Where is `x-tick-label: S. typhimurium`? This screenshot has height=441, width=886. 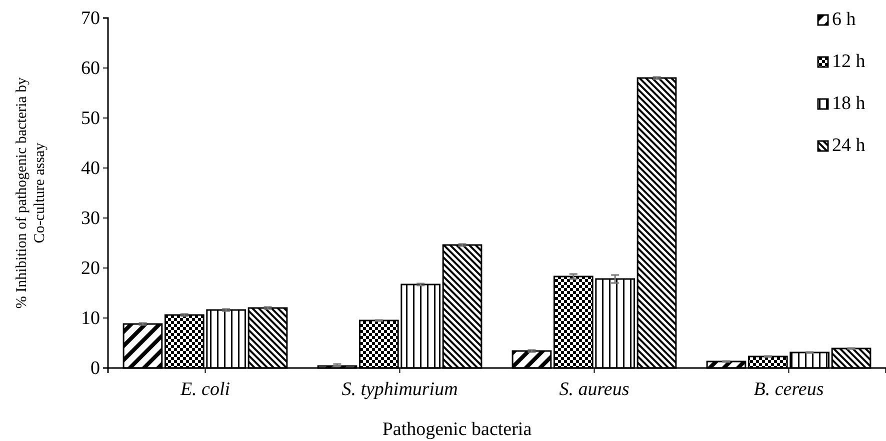
x-tick-label: S. typhimurium is located at coordinates (400, 389).